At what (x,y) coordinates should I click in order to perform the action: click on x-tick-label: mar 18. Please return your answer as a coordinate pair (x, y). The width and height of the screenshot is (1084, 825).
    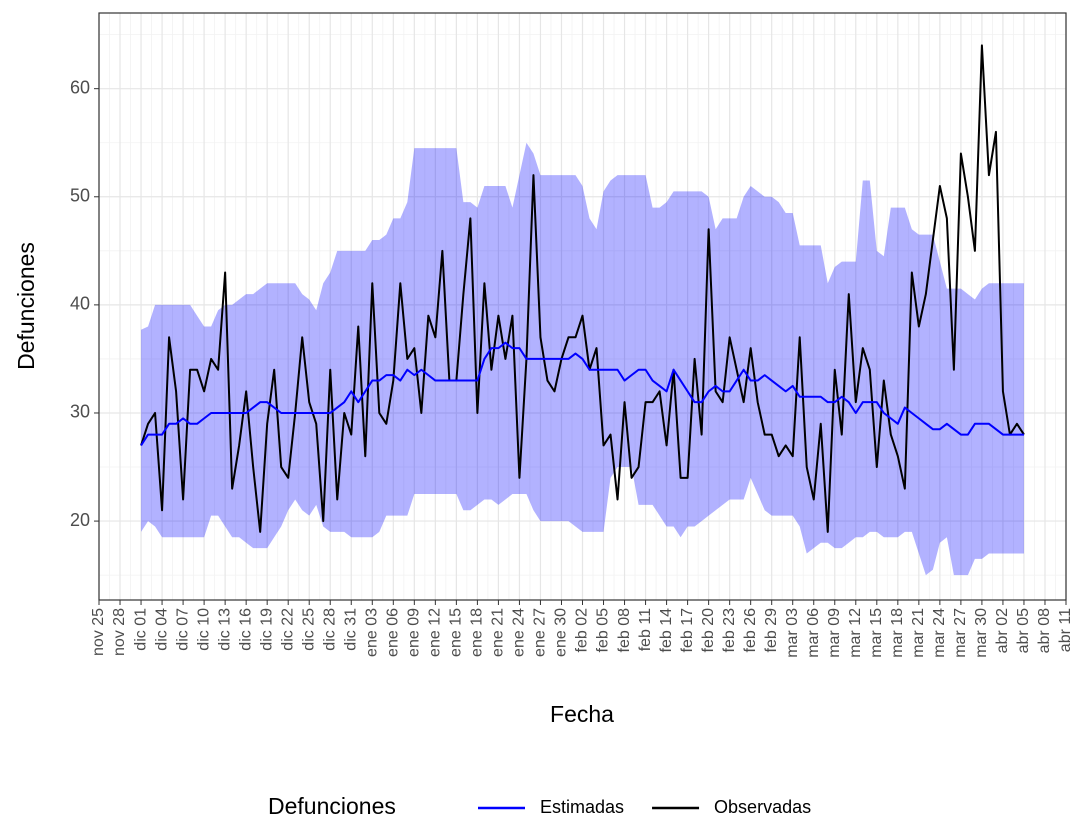
    Looking at the image, I should click on (897, 633).